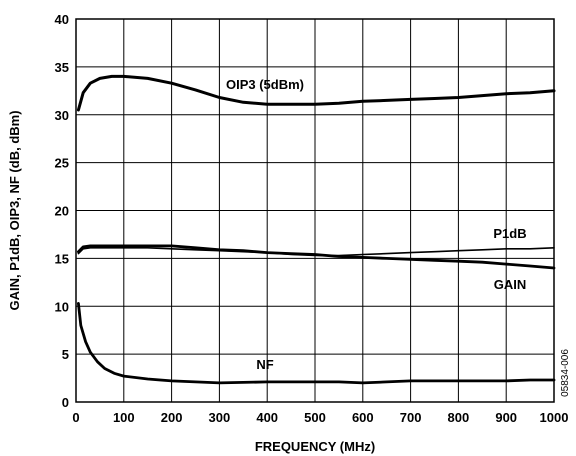 The image size is (576, 456). Describe the element at coordinates (220, 417) in the screenshot. I see `x-tick-label: 300` at that location.